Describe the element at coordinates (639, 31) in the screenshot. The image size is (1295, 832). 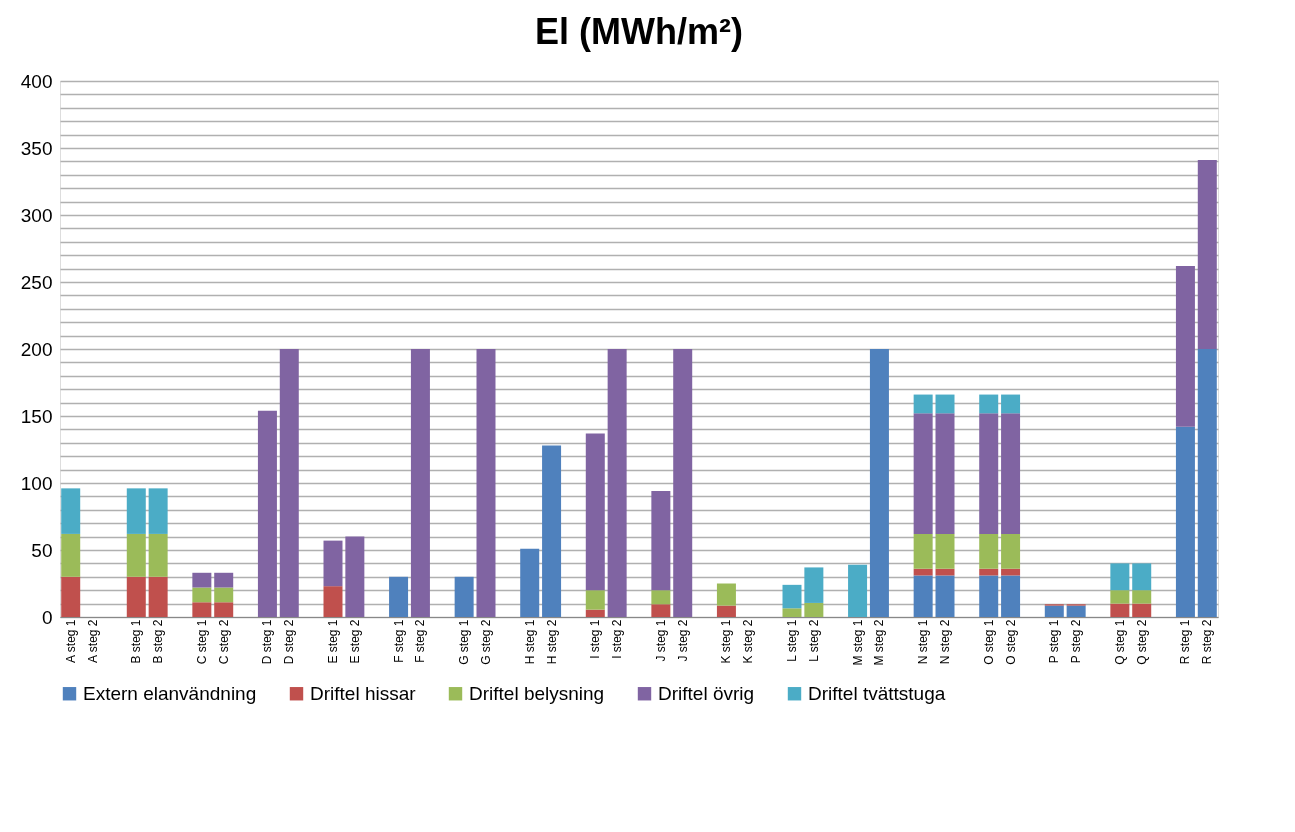
I see `chart-title: El (MWh/m²)` at that location.